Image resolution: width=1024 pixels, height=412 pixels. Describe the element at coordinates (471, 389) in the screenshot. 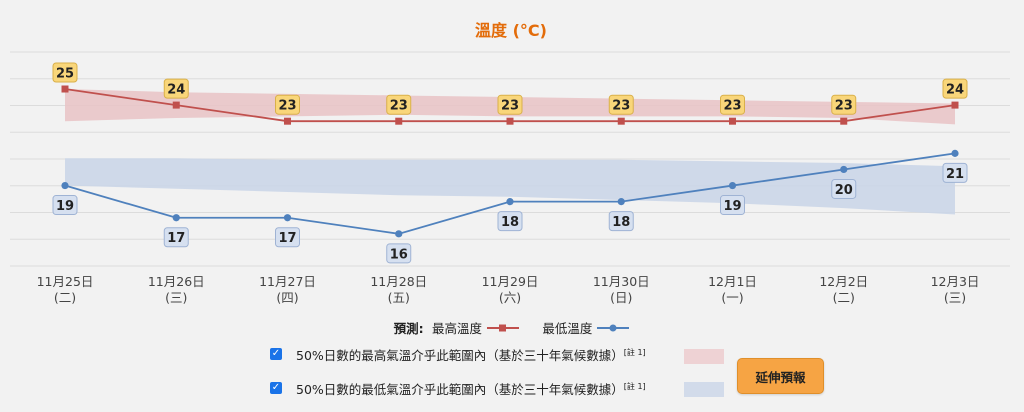

I see `min-range-text: 50%日數的最低氣溫介乎此範圍內（基於三十年氣候數據）[註 1]` at that location.